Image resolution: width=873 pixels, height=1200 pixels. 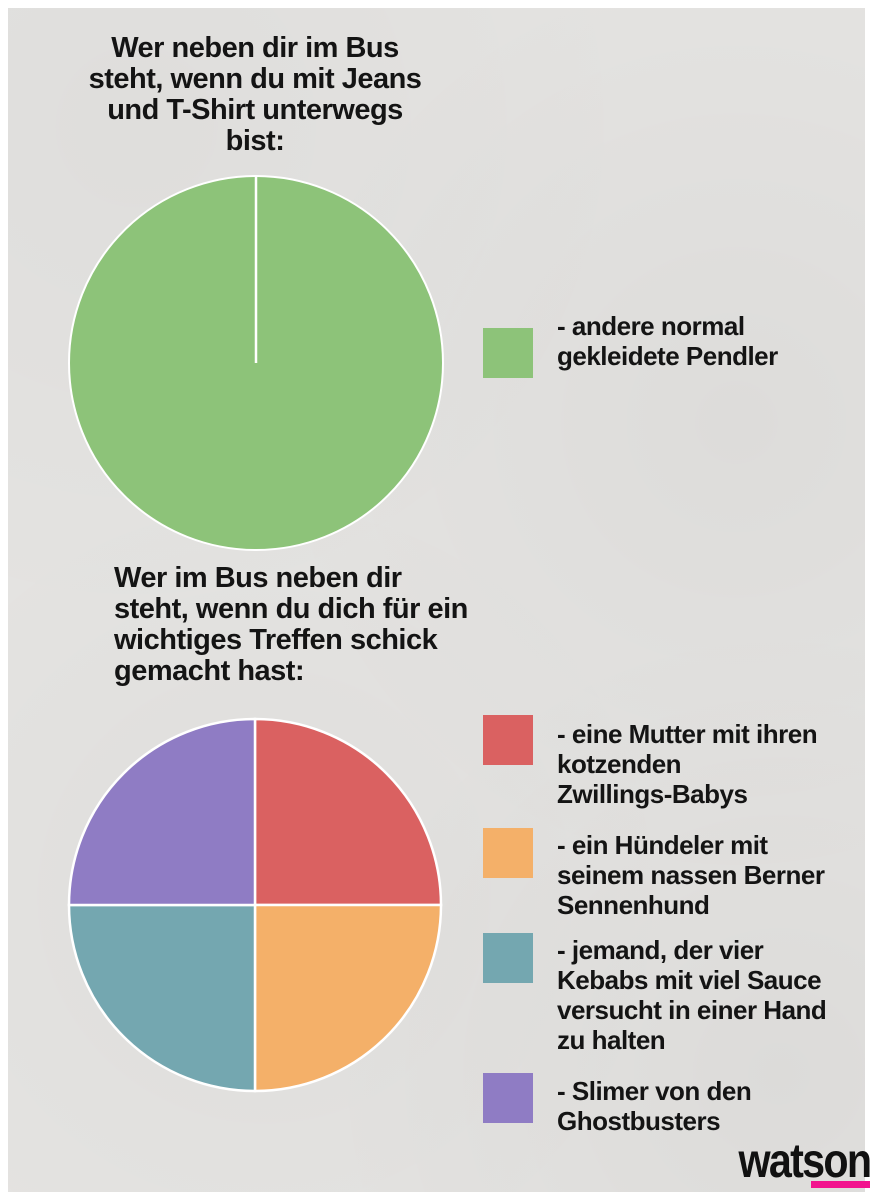 What do you see at coordinates (256, 363) in the screenshot?
I see `chart1-pie` at bounding box center [256, 363].